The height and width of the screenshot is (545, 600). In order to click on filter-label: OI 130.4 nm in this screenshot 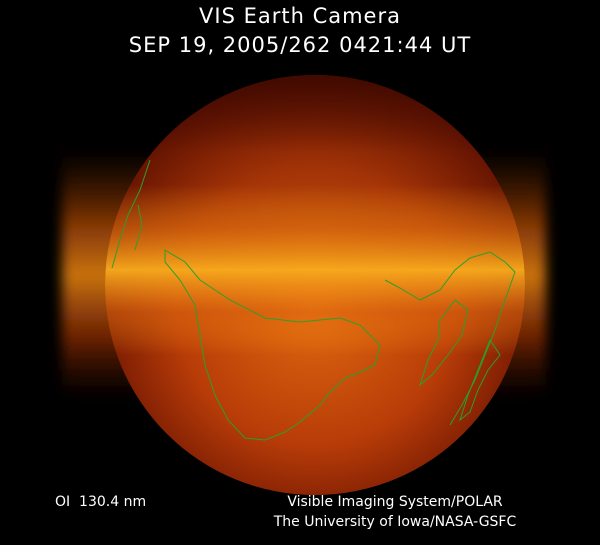, I will do `click(100, 502)`.